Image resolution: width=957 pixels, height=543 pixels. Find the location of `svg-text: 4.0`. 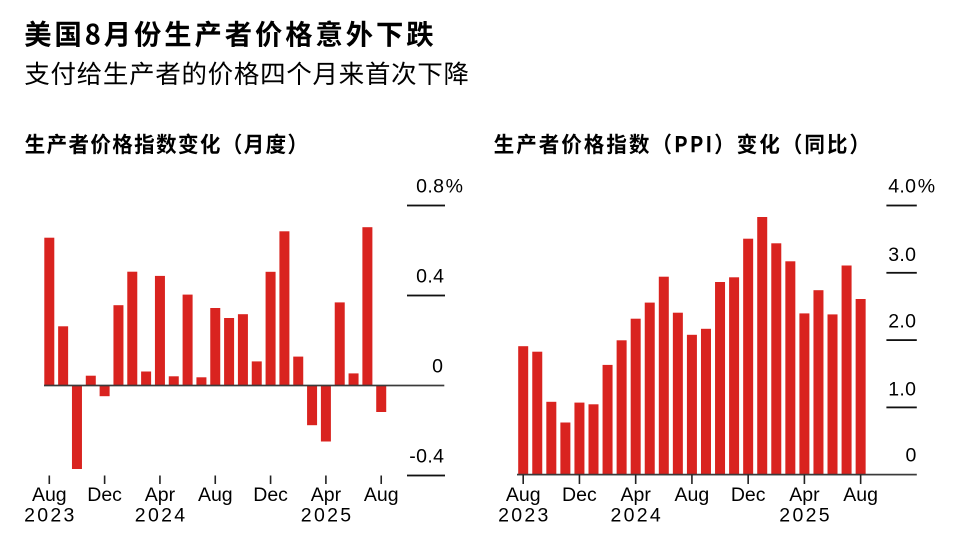

svg-text: 4.0 is located at coordinates (902, 187).